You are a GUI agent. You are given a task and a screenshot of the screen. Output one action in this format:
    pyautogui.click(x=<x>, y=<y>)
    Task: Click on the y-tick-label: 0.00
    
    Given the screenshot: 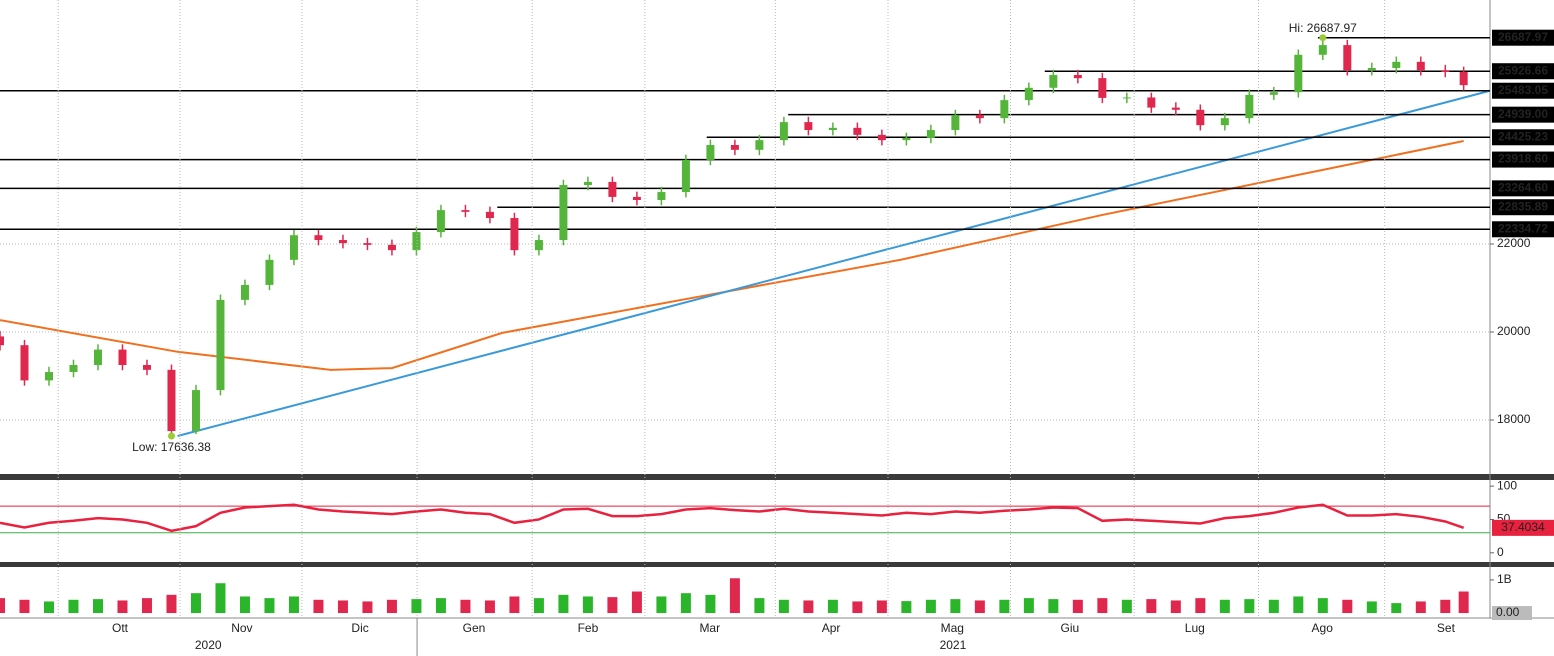 What is the action you would take?
    pyautogui.click(x=1508, y=612)
    